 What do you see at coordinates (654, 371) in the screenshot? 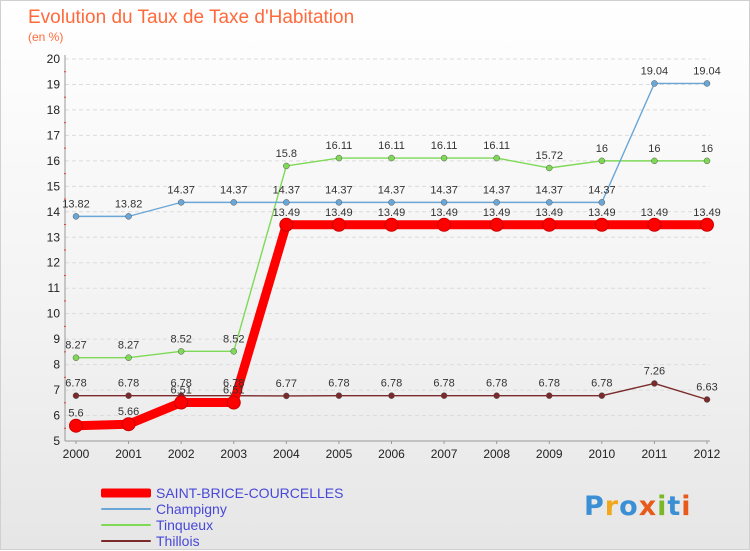
I see `data-label-thillois: 7.26` at bounding box center [654, 371].